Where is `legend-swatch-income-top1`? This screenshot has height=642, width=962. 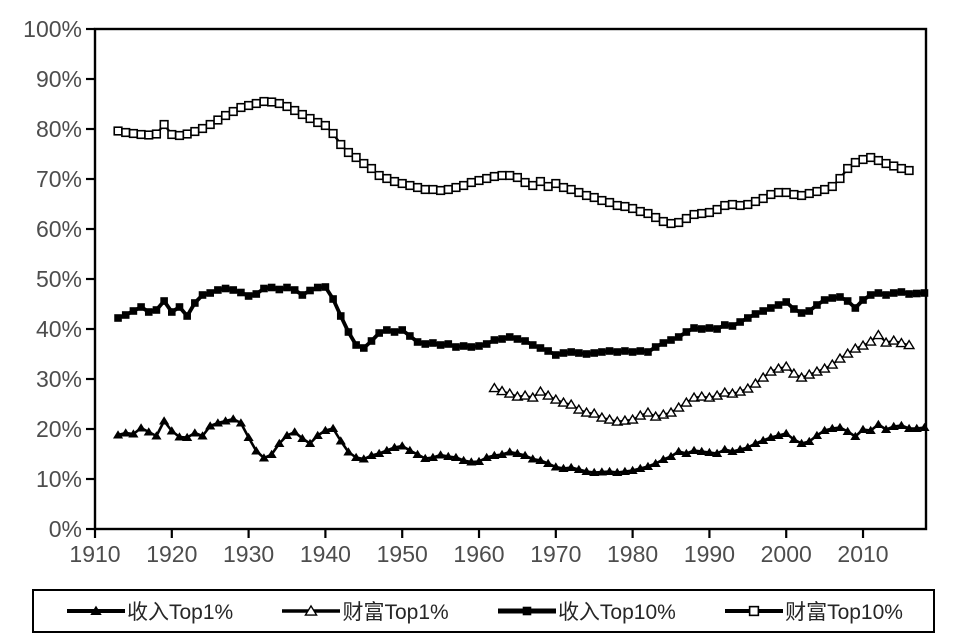
legend-swatch-income-top1 is located at coordinates (96, 610).